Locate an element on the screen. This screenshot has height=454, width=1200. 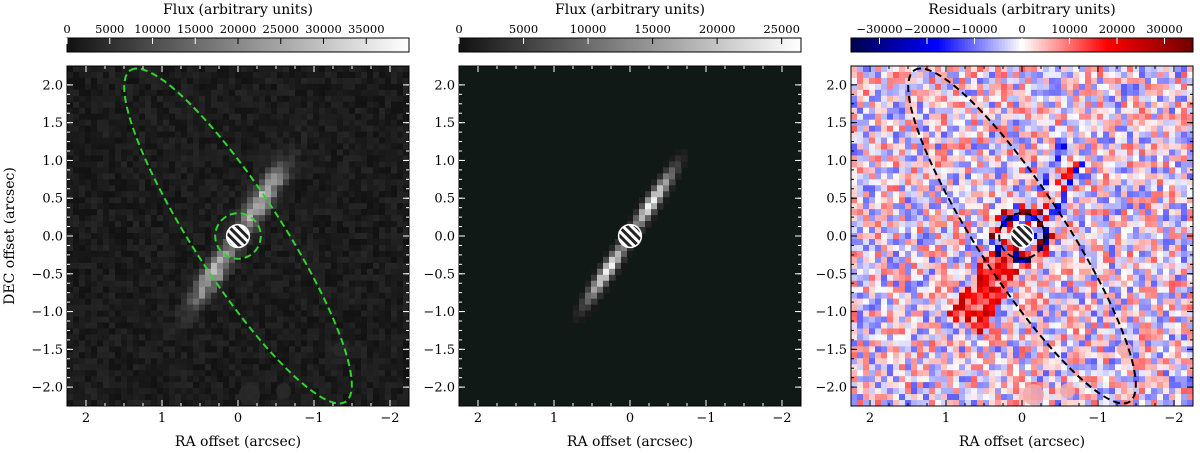
colorbar-label: Residuals (arbitrary units) is located at coordinates (1021, 10).